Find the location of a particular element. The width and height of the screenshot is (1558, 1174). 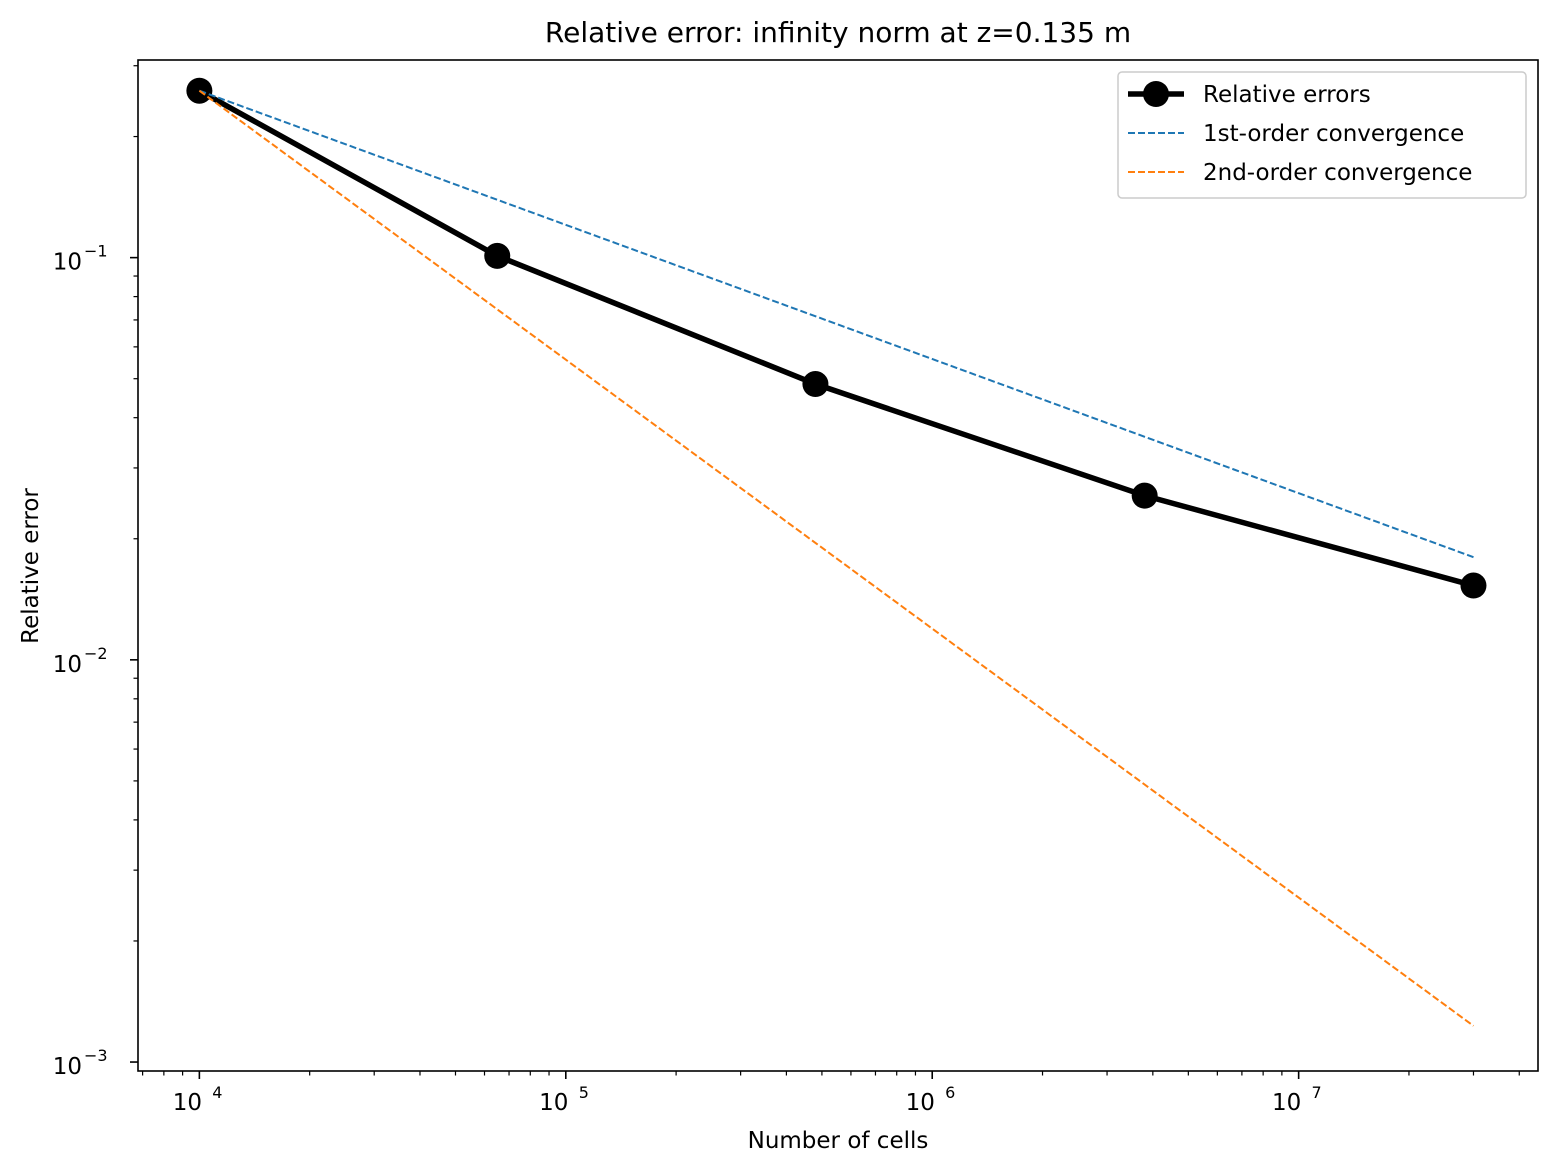

y-tick-exponent: −3 is located at coordinates (96, 1055).